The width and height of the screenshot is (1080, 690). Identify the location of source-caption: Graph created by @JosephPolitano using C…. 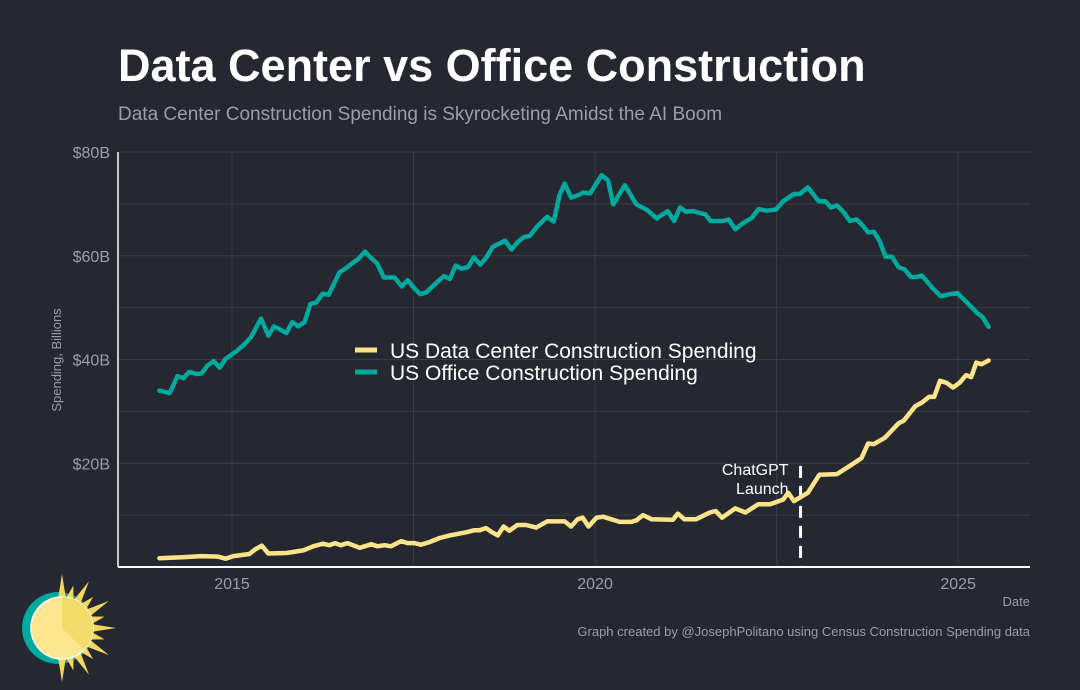
(803, 631).